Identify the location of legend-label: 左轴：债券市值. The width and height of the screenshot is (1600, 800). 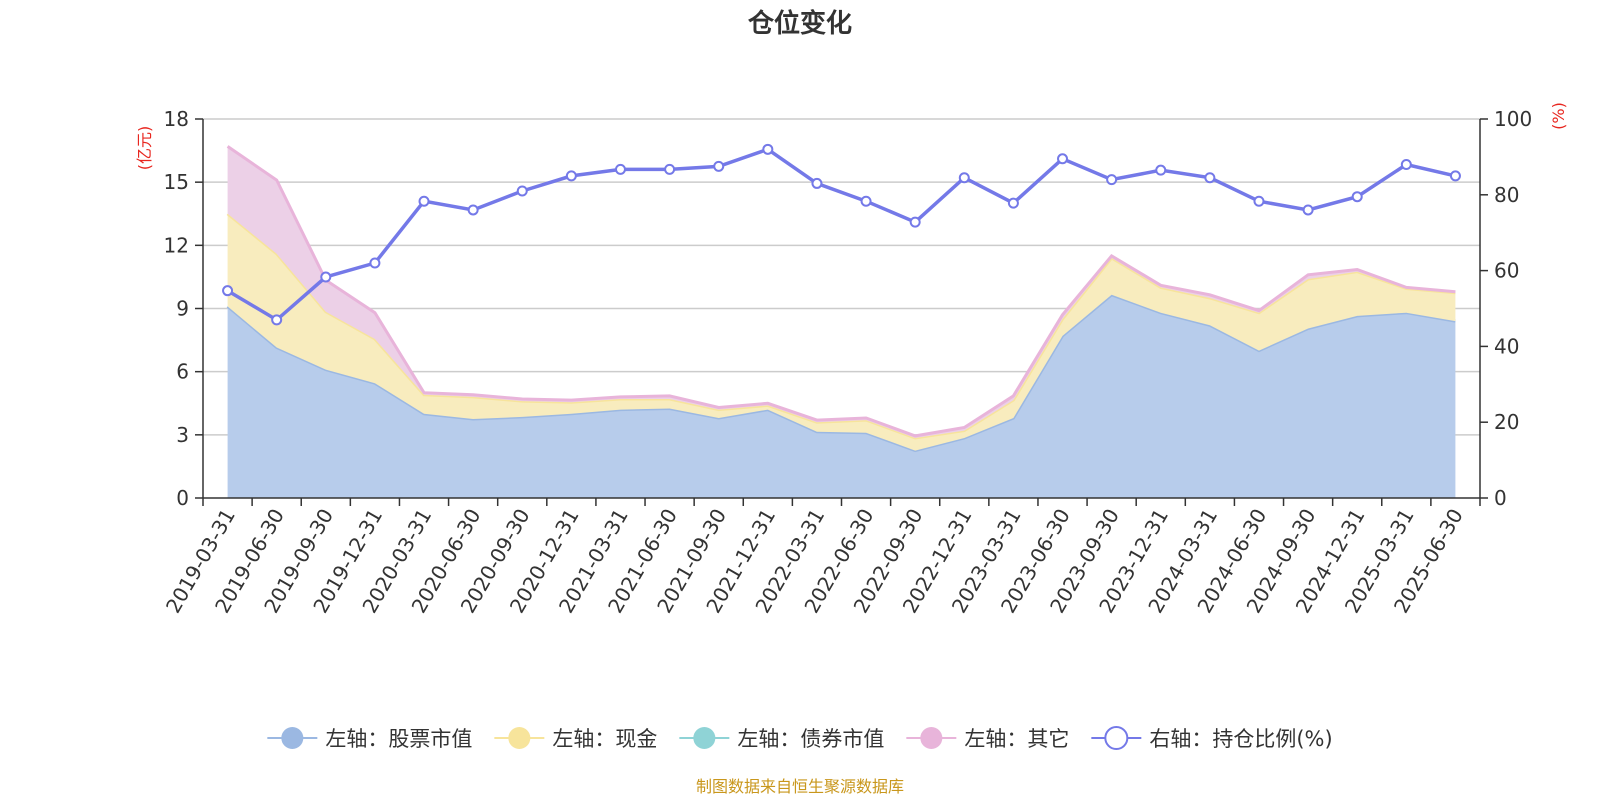
(810, 739).